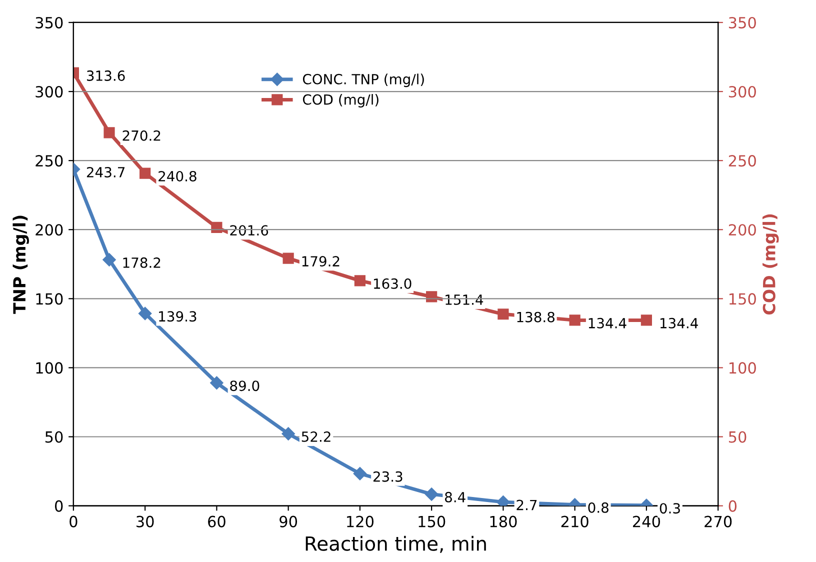  I want to click on y2-tick-label: 50, so click(737, 437).